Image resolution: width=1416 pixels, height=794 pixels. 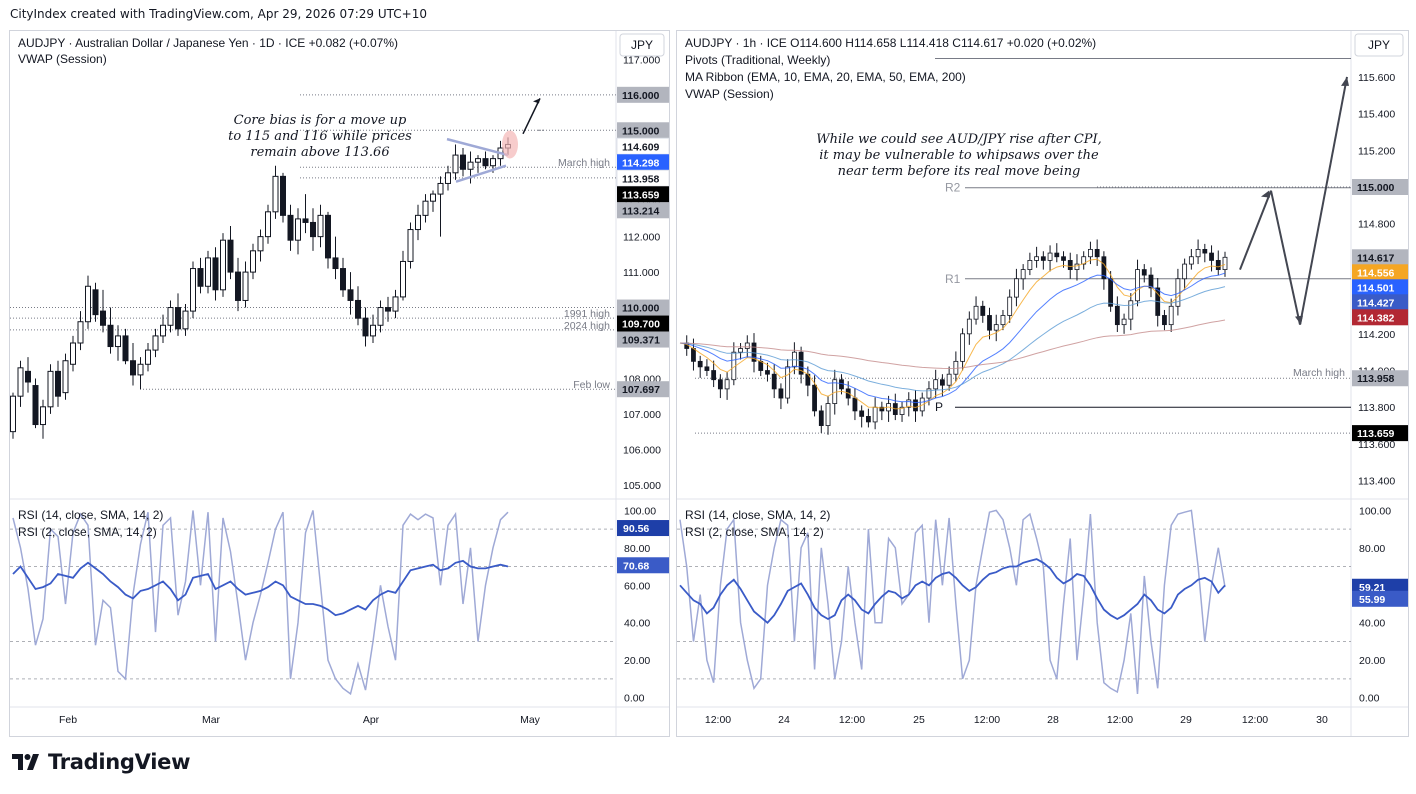 I want to click on tradingview-logo: TradingView, so click(x=101, y=762).